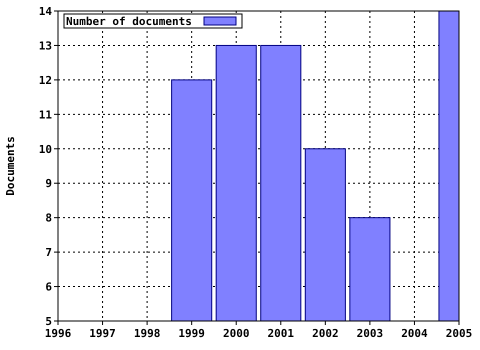  What do you see at coordinates (45, 80) in the screenshot?
I see `y-tick-label: 12` at bounding box center [45, 80].